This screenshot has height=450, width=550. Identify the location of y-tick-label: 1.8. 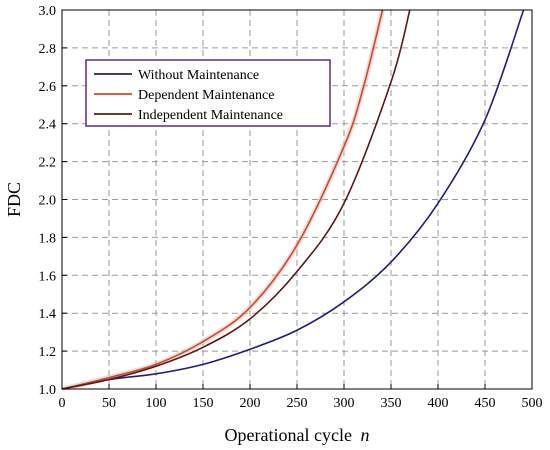
(48, 238).